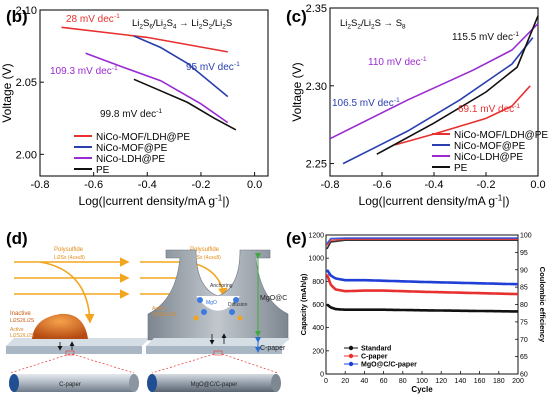  What do you see at coordinates (318, 305) in the screenshot?
I see `y-tick-label: 600` at bounding box center [318, 305].